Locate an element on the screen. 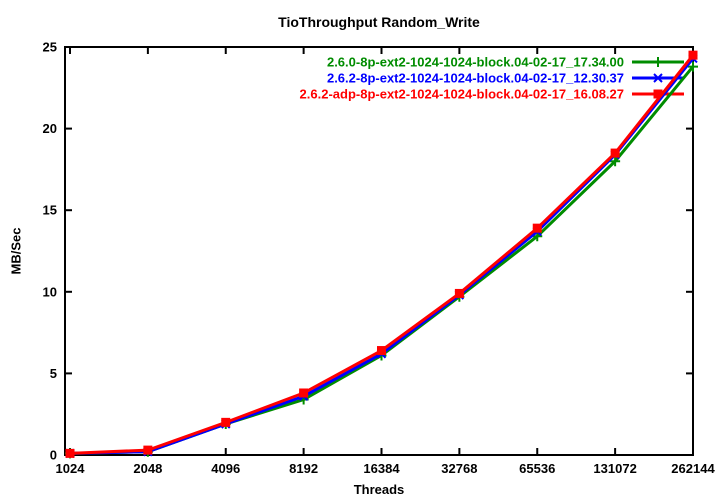  y-tick-label: 15 is located at coordinates (50, 210).